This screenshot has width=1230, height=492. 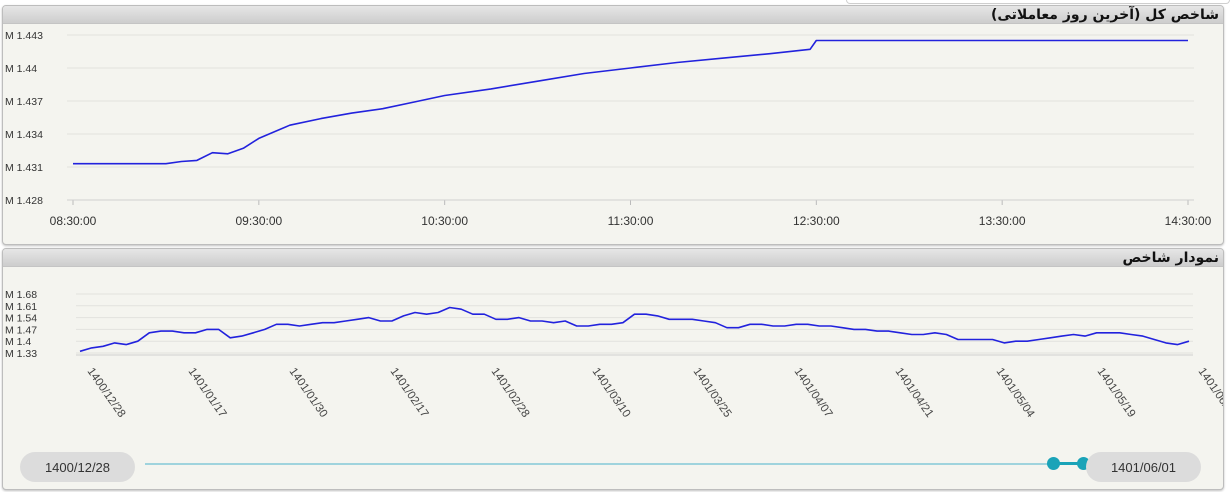 What do you see at coordinates (613, 258) in the screenshot?
I see `history-panel-title: نمودار شاخص` at bounding box center [613, 258].